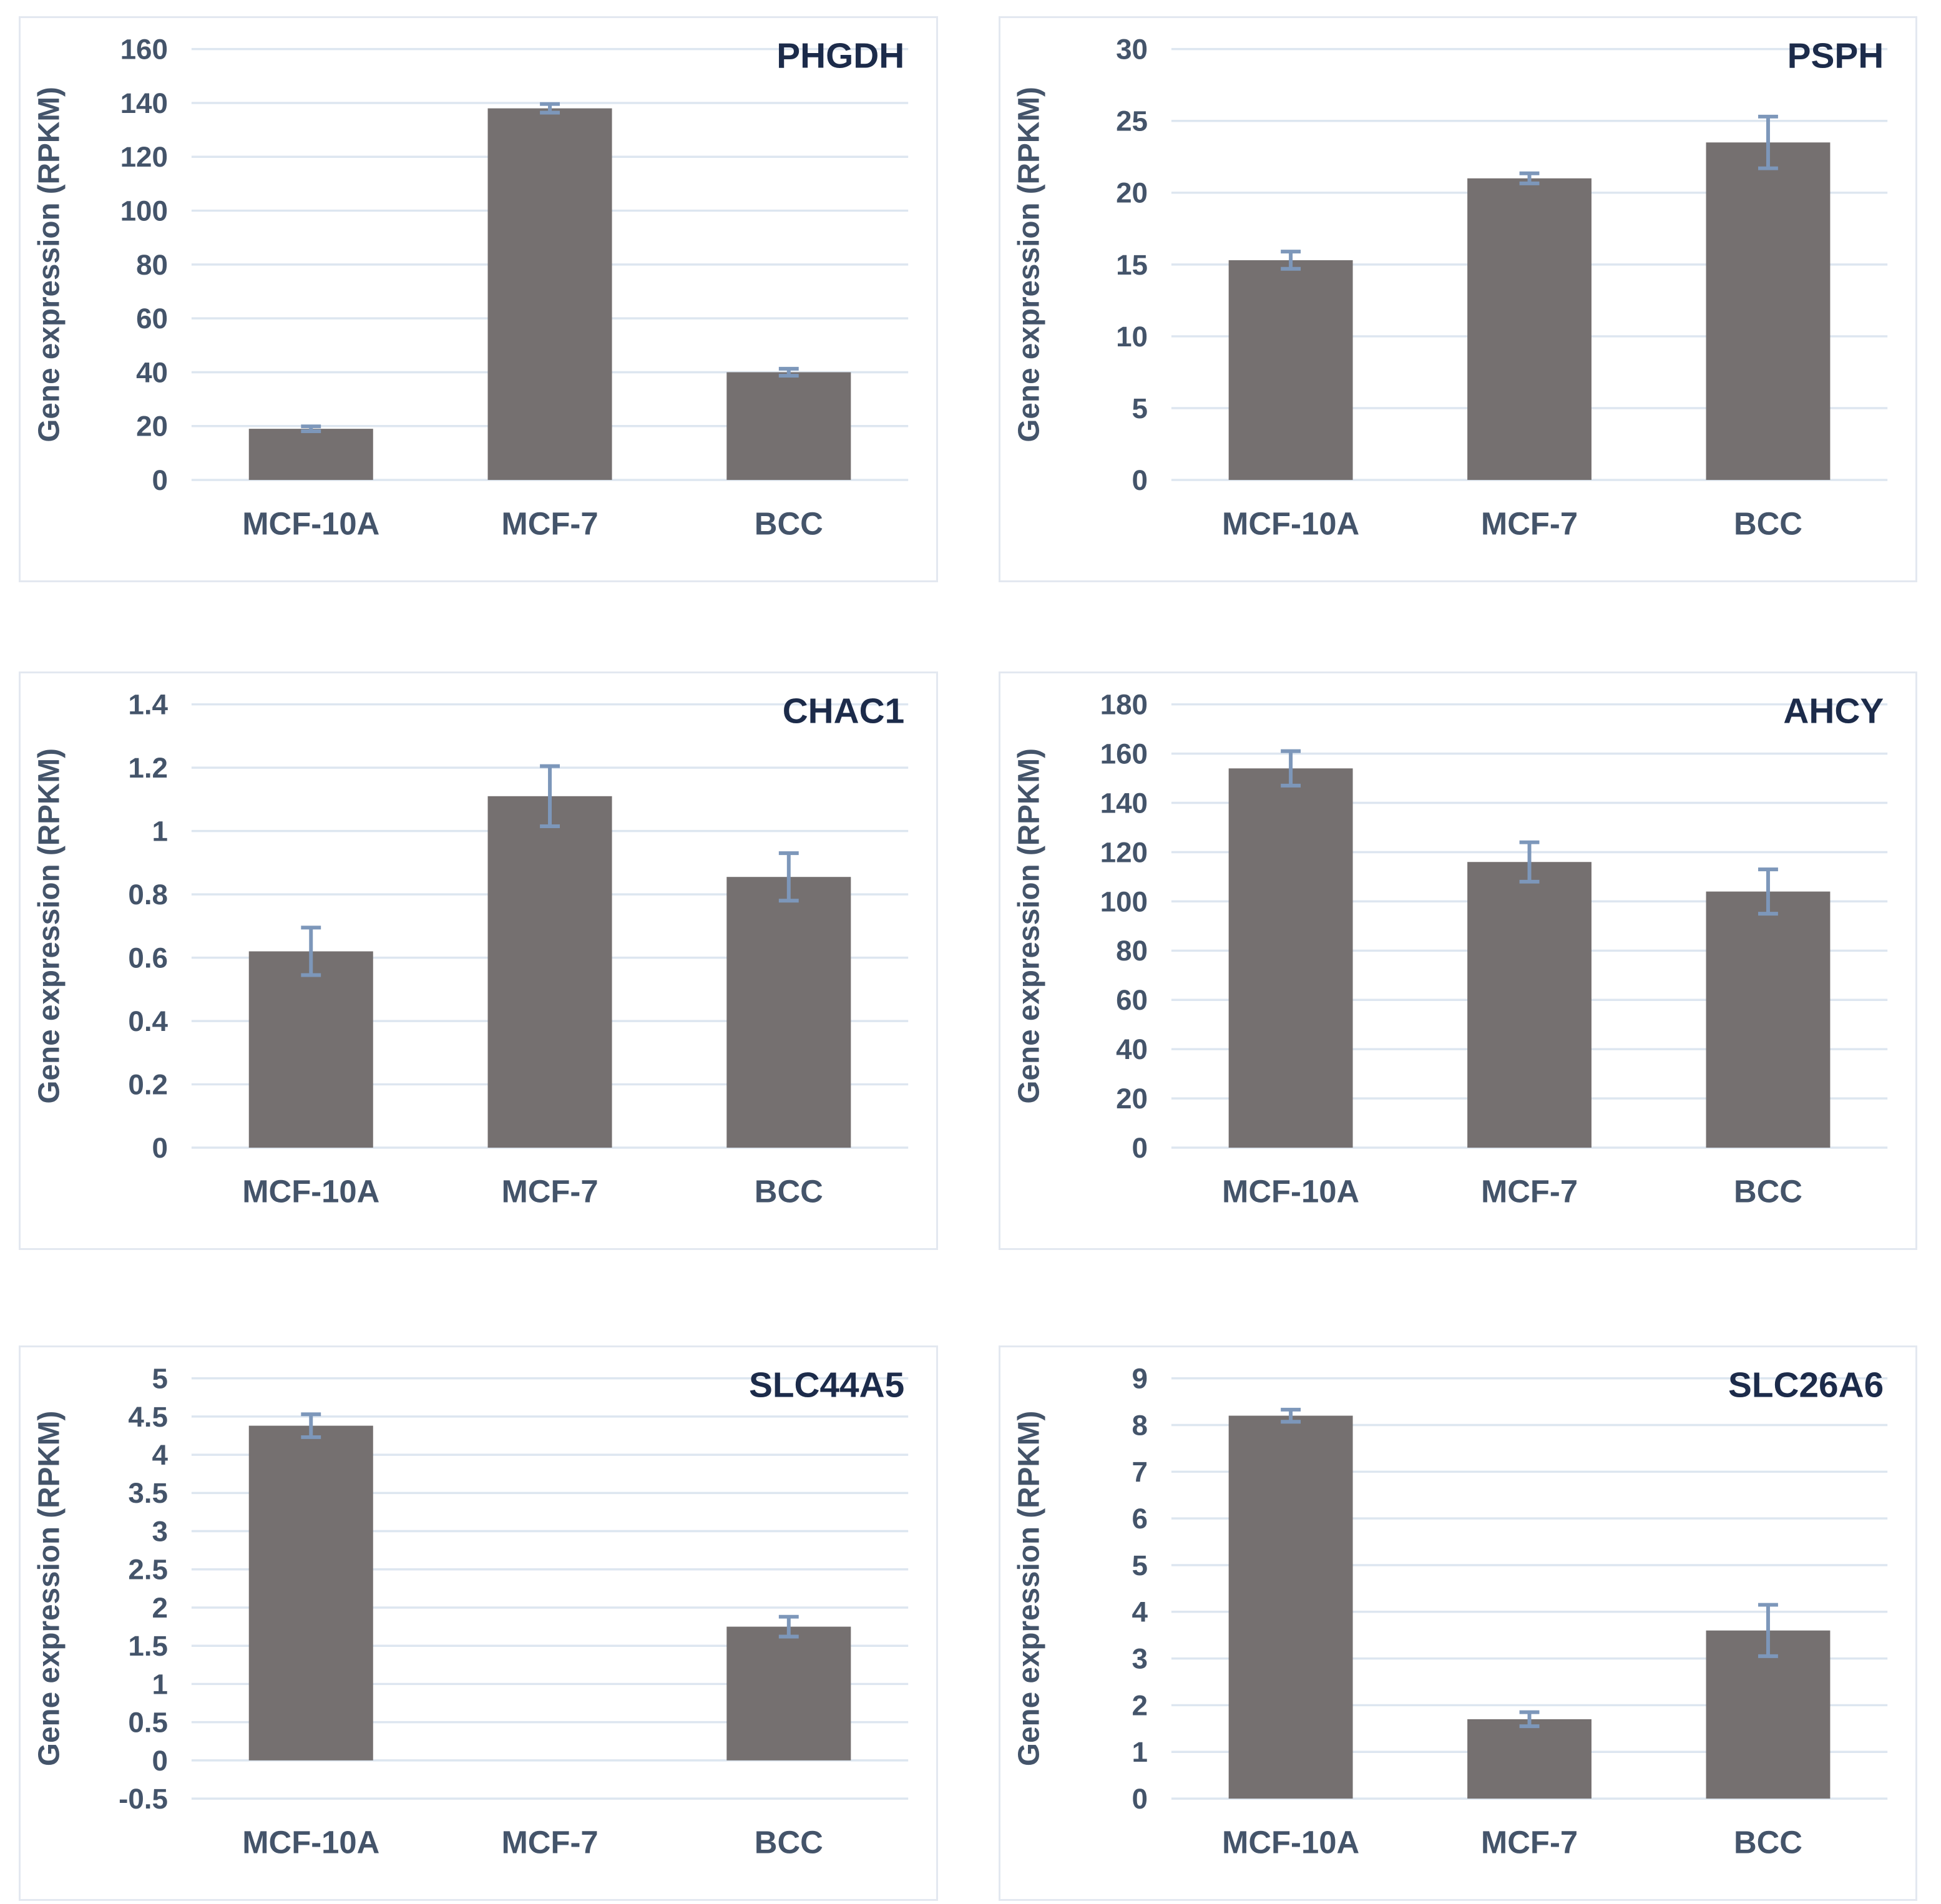 This screenshot has height=1904, width=1941. What do you see at coordinates (1132, 50) in the screenshot?
I see `y-tick-label: 30` at bounding box center [1132, 50].